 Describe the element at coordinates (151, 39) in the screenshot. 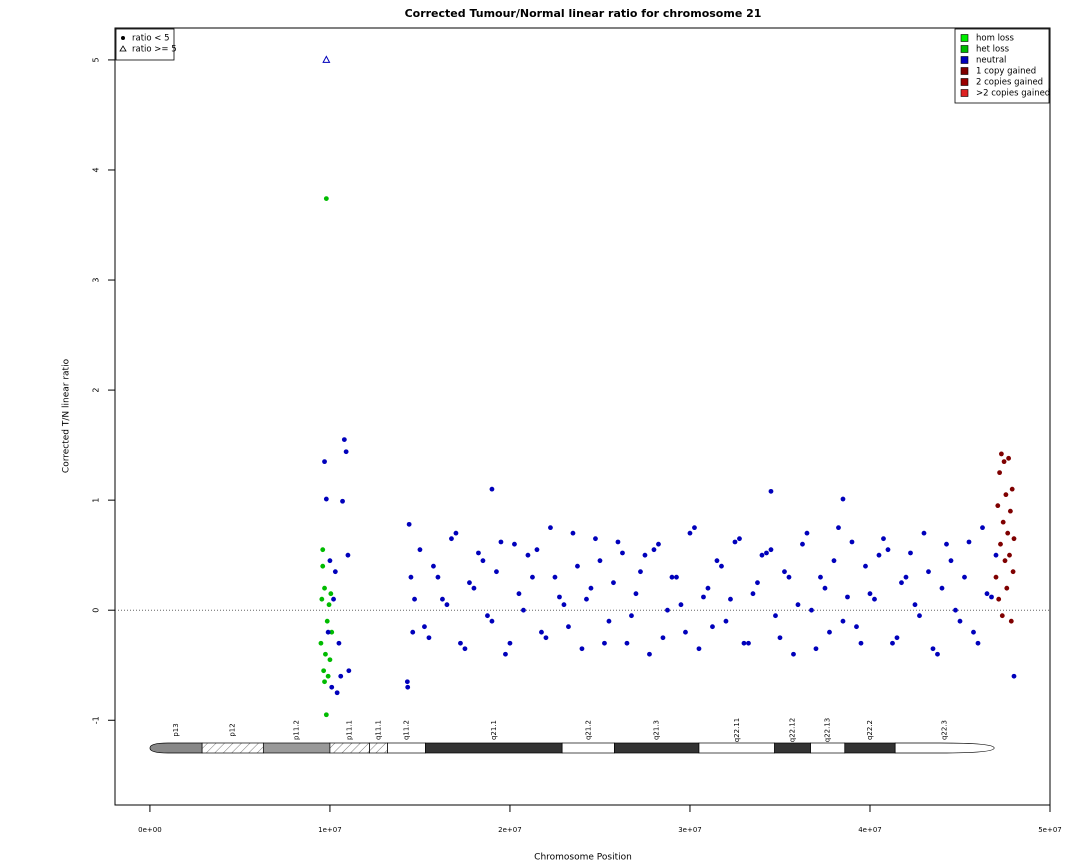

I see `legend-label: ratio < 5` at that location.